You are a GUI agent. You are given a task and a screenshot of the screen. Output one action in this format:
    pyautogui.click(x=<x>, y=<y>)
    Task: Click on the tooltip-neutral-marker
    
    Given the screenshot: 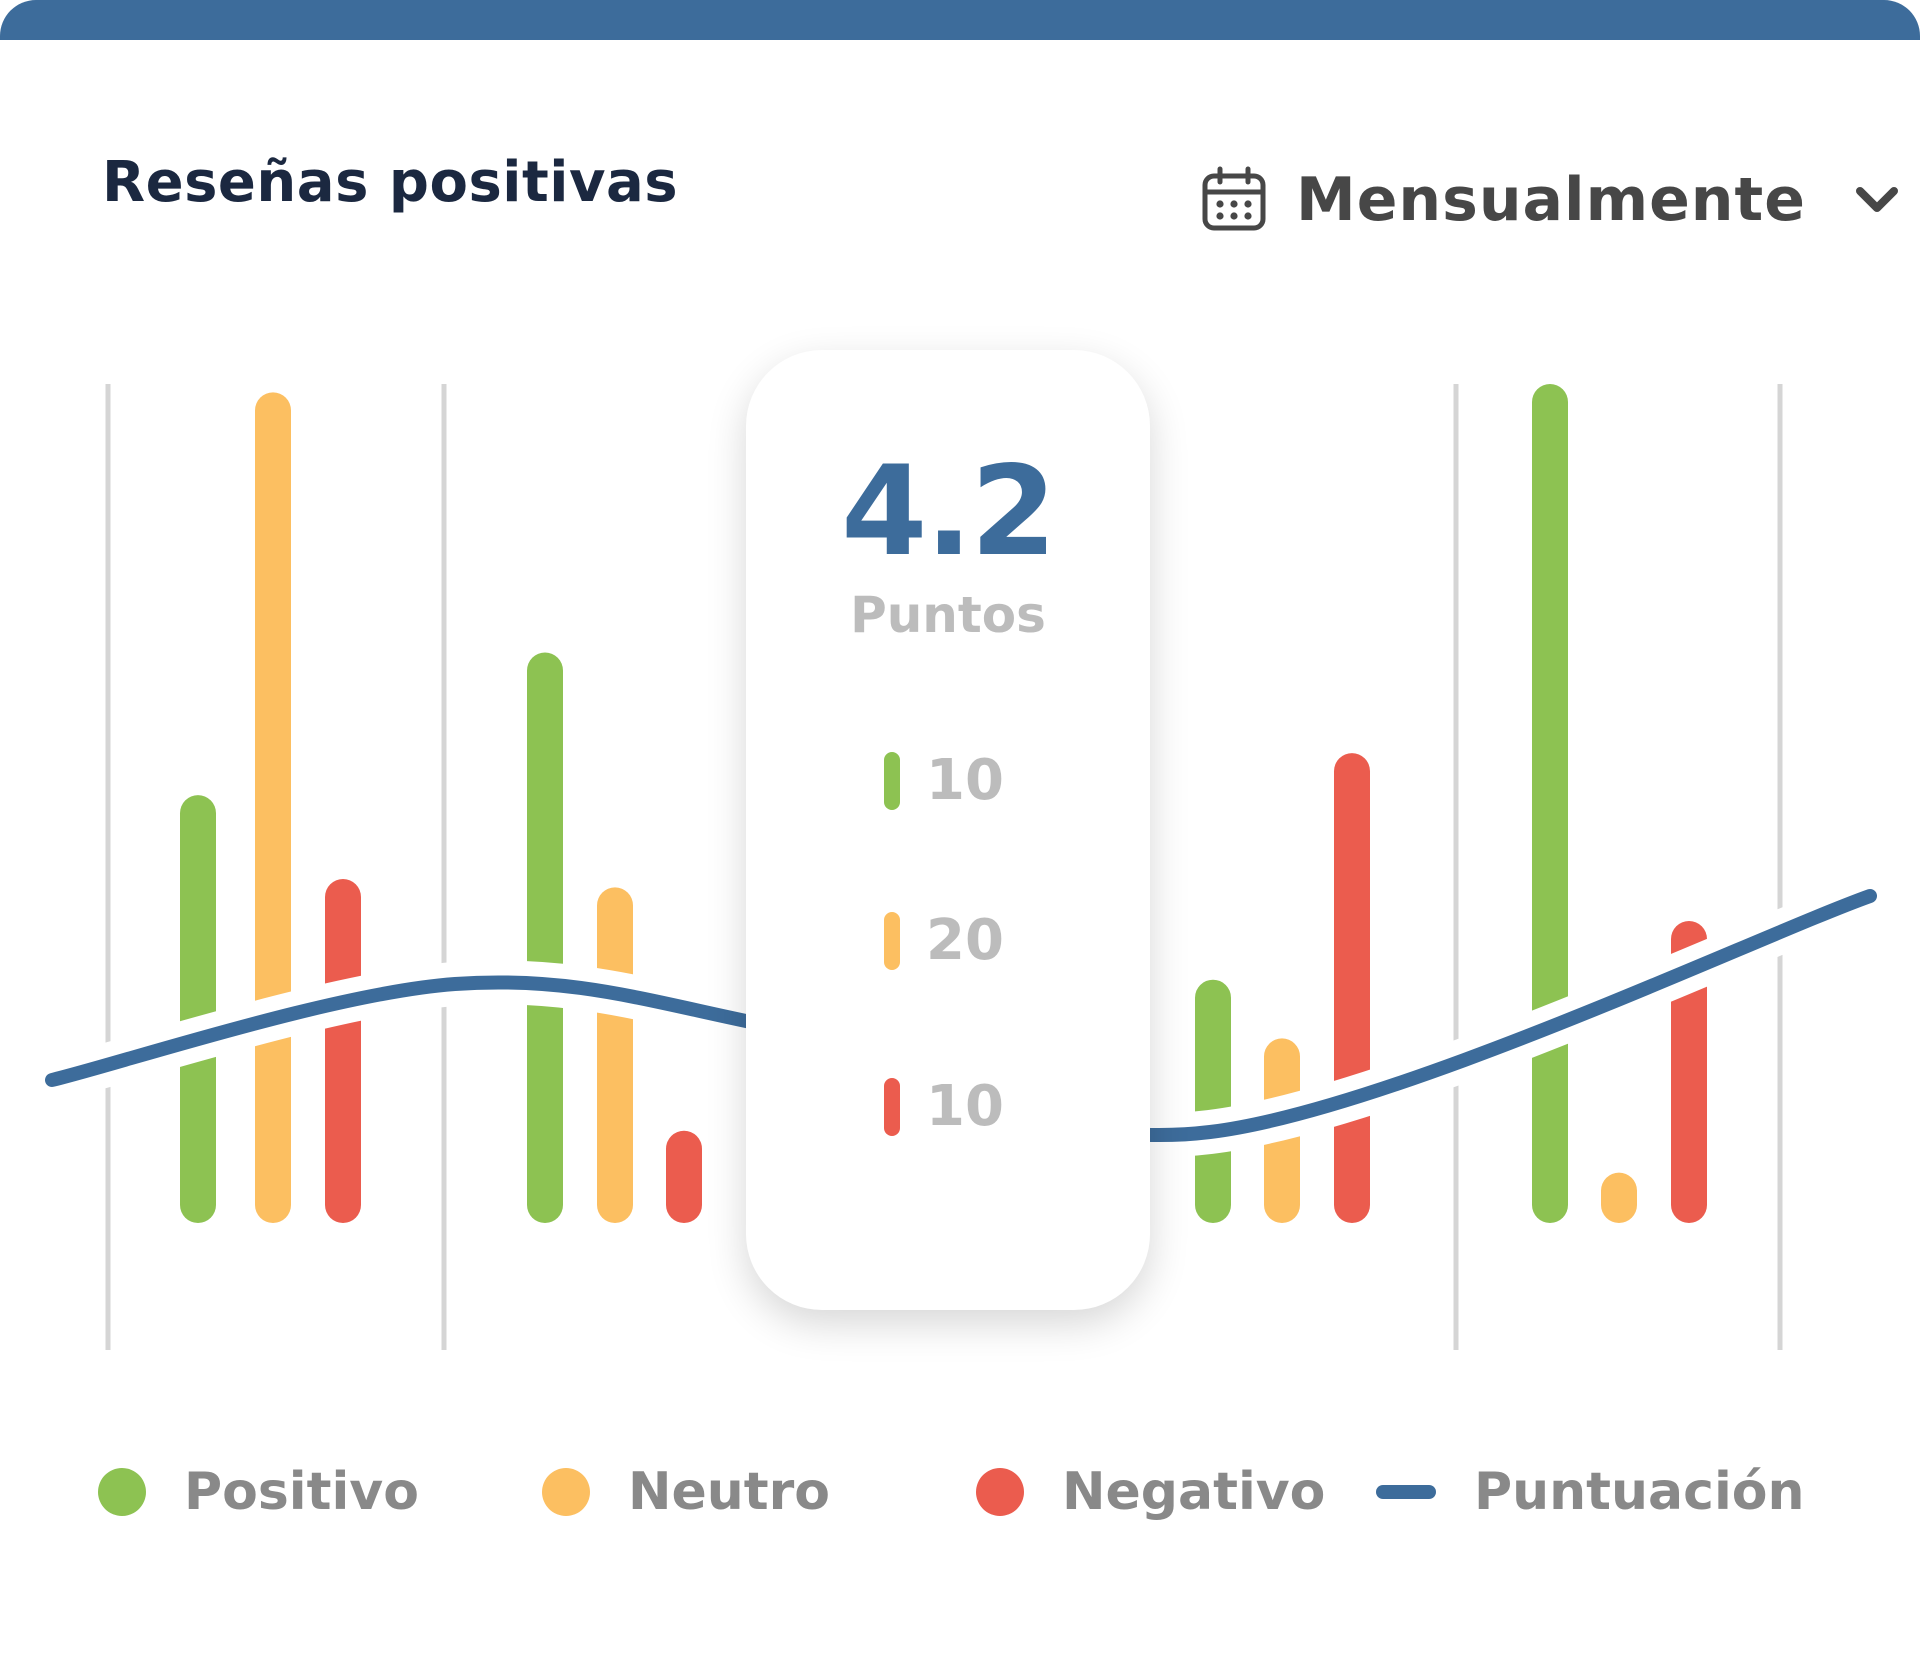 What is the action you would take?
    pyautogui.click(x=892, y=940)
    